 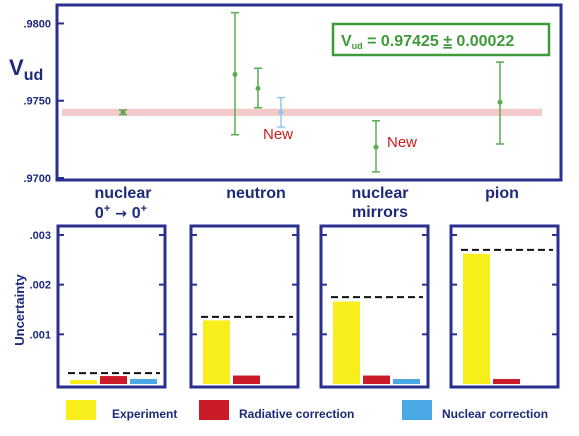 What do you see at coordinates (214, 410) in the screenshot?
I see `legend-swatch-radiative` at bounding box center [214, 410].